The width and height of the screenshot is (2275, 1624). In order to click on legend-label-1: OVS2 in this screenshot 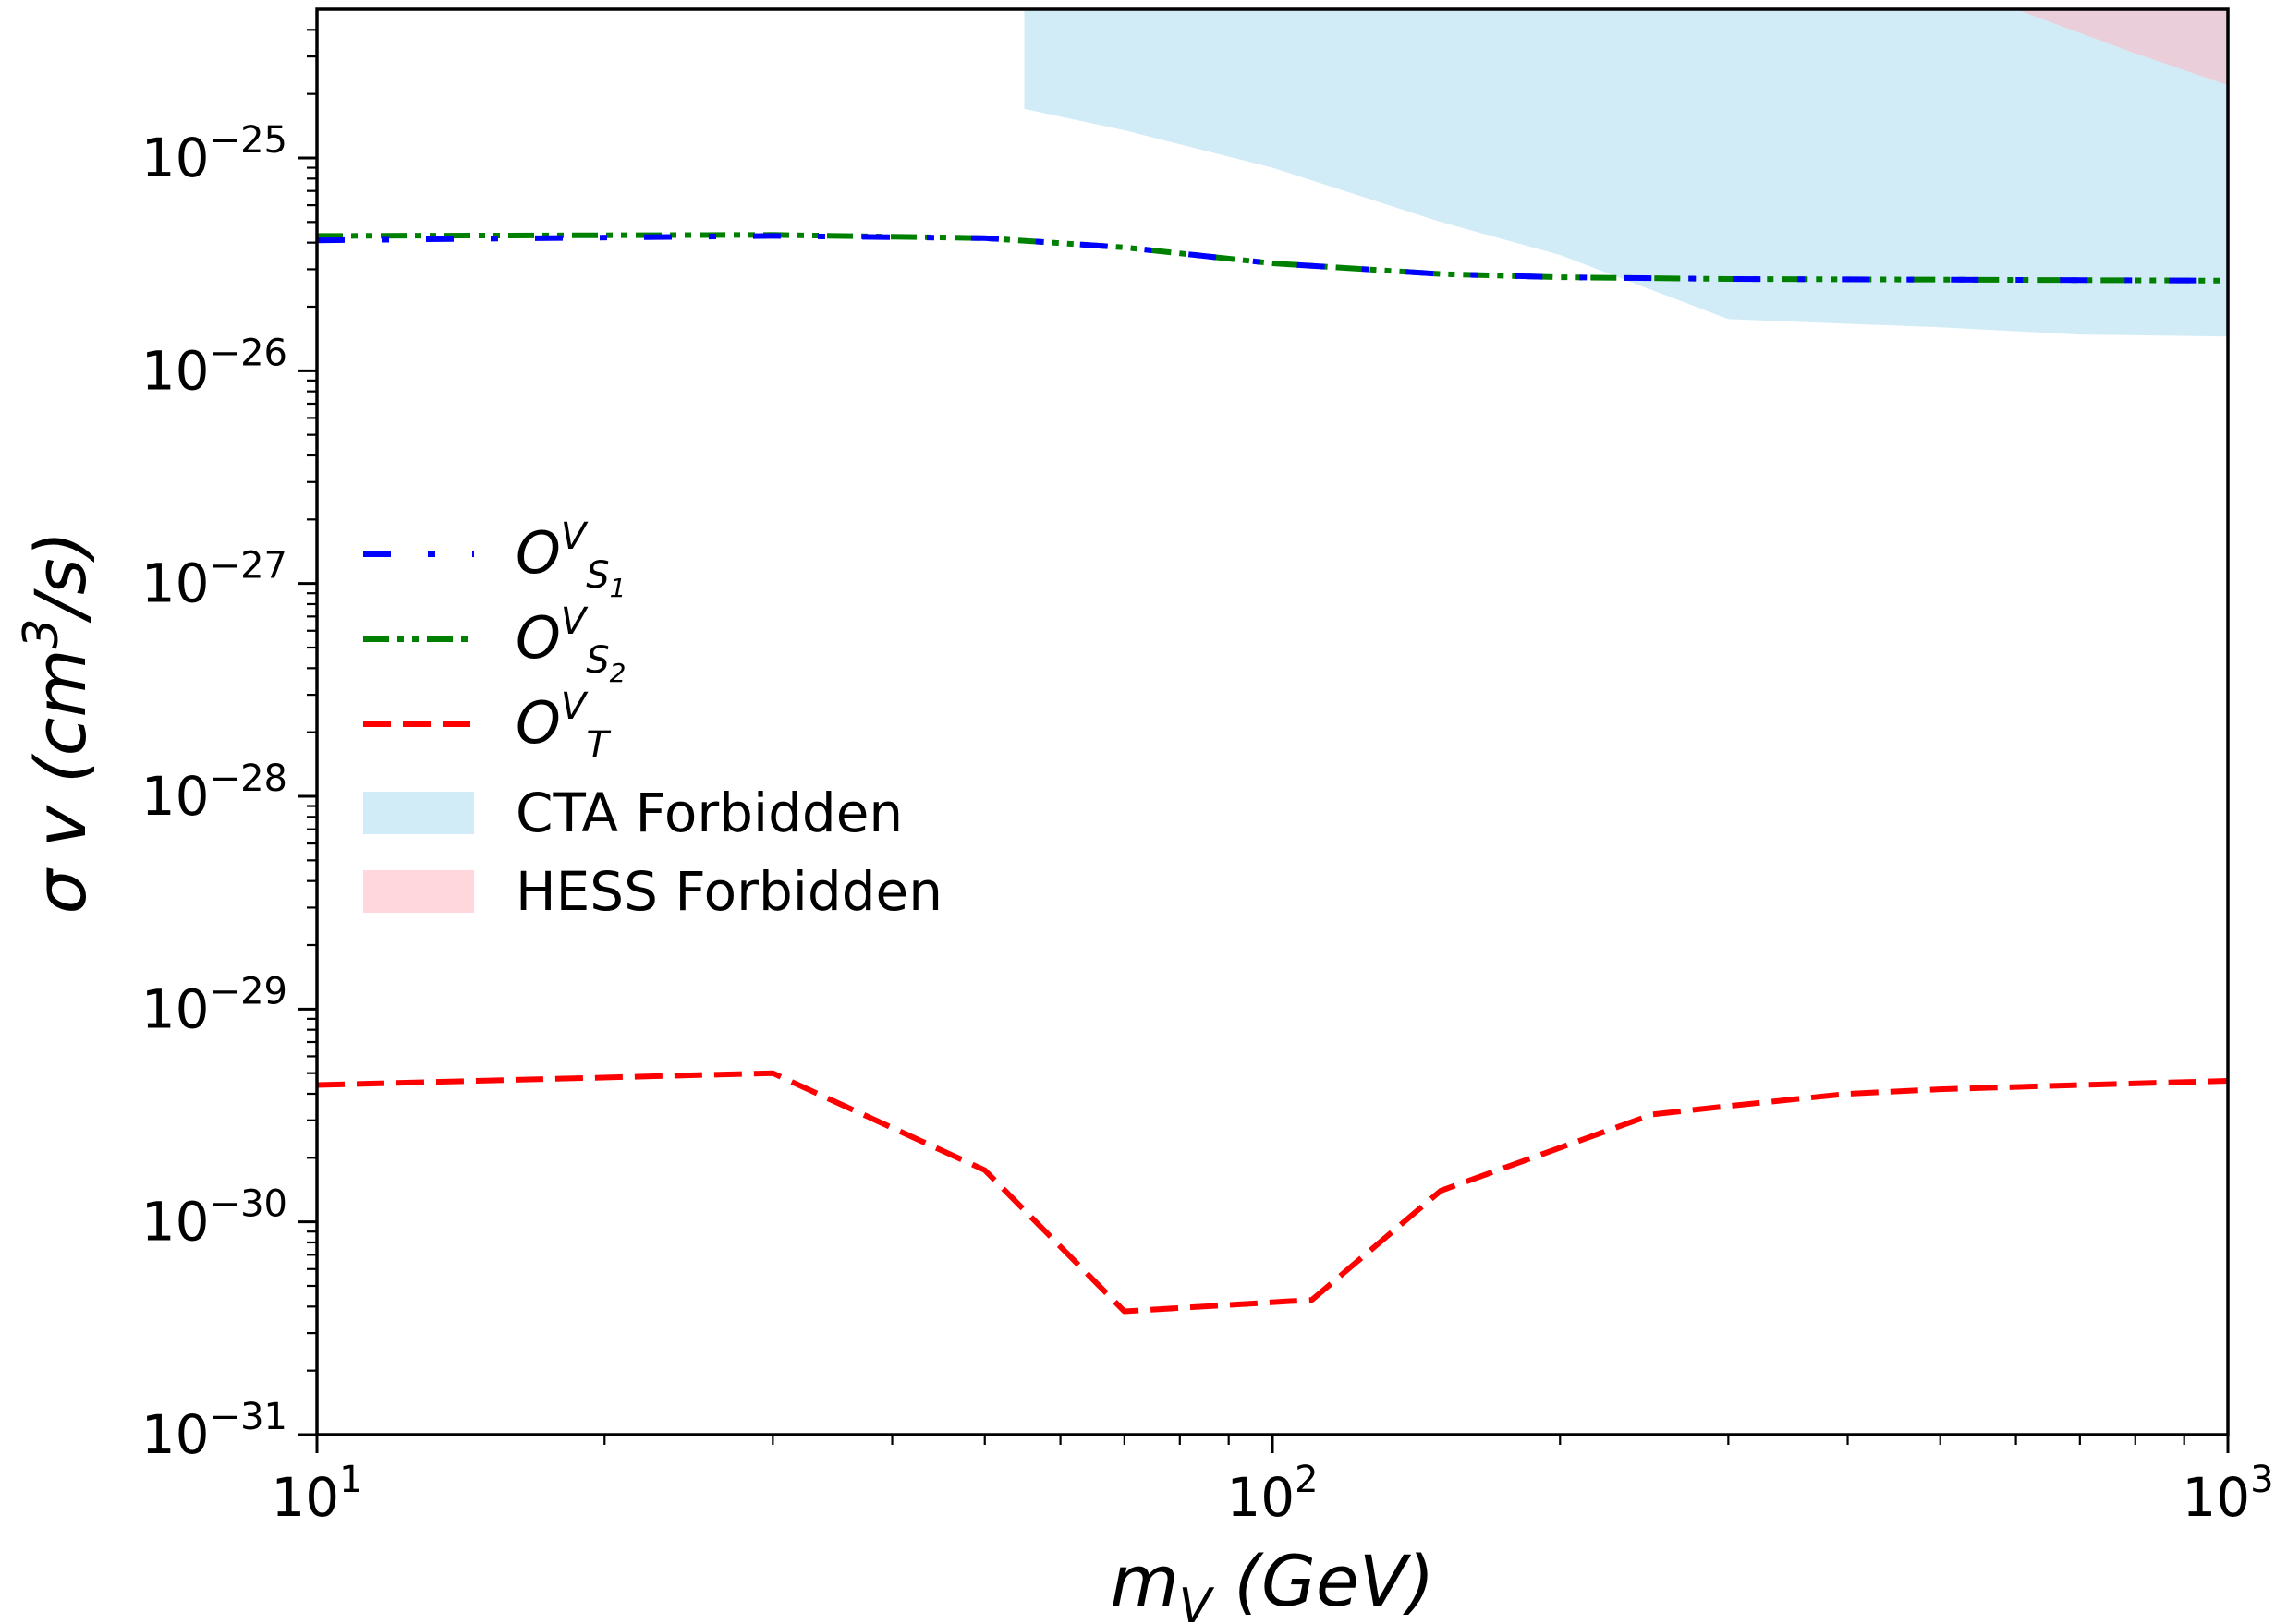, I will do `click(571, 644)`.